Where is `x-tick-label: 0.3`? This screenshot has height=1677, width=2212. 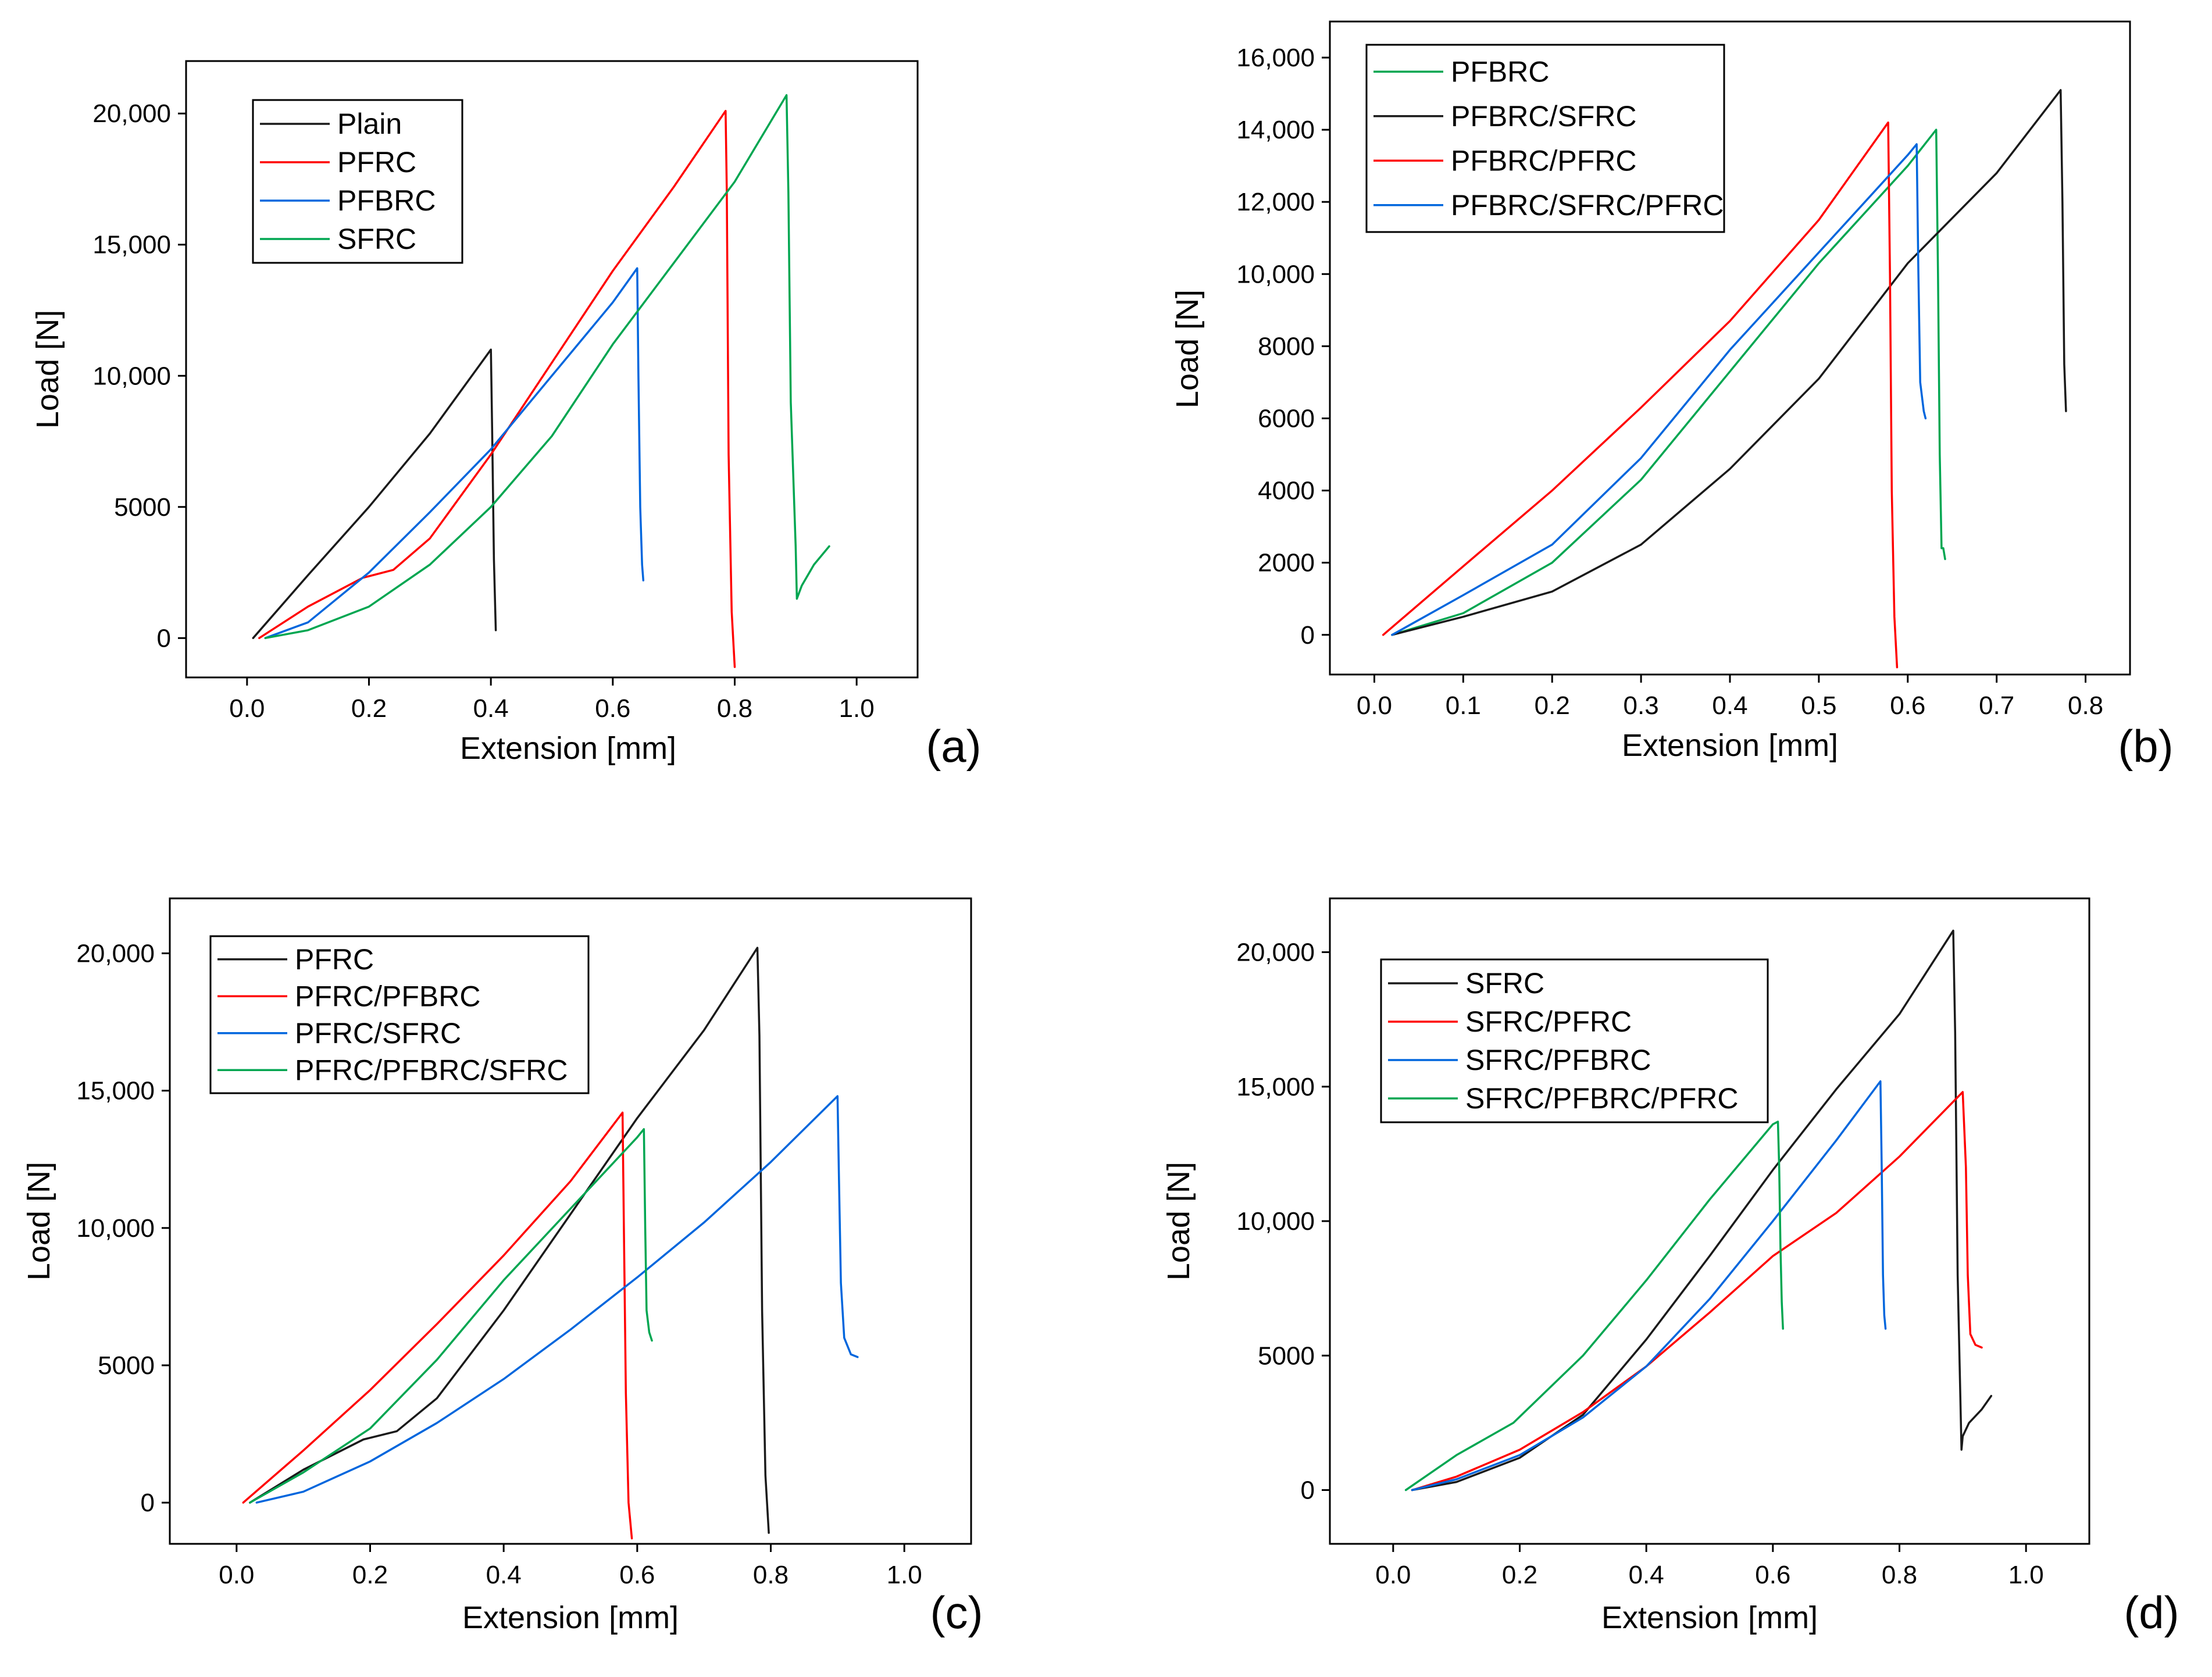 x-tick-label: 0.3 is located at coordinates (1642, 705).